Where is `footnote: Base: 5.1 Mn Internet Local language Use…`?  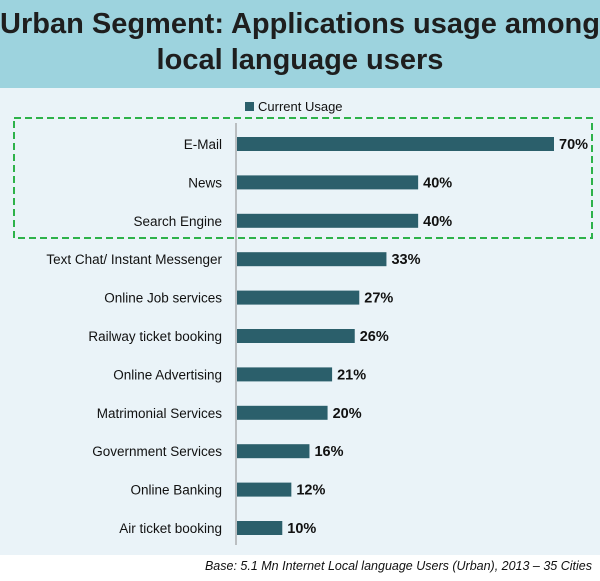
footnote: Base: 5.1 Mn Internet Local language Use… is located at coordinates (398, 566).